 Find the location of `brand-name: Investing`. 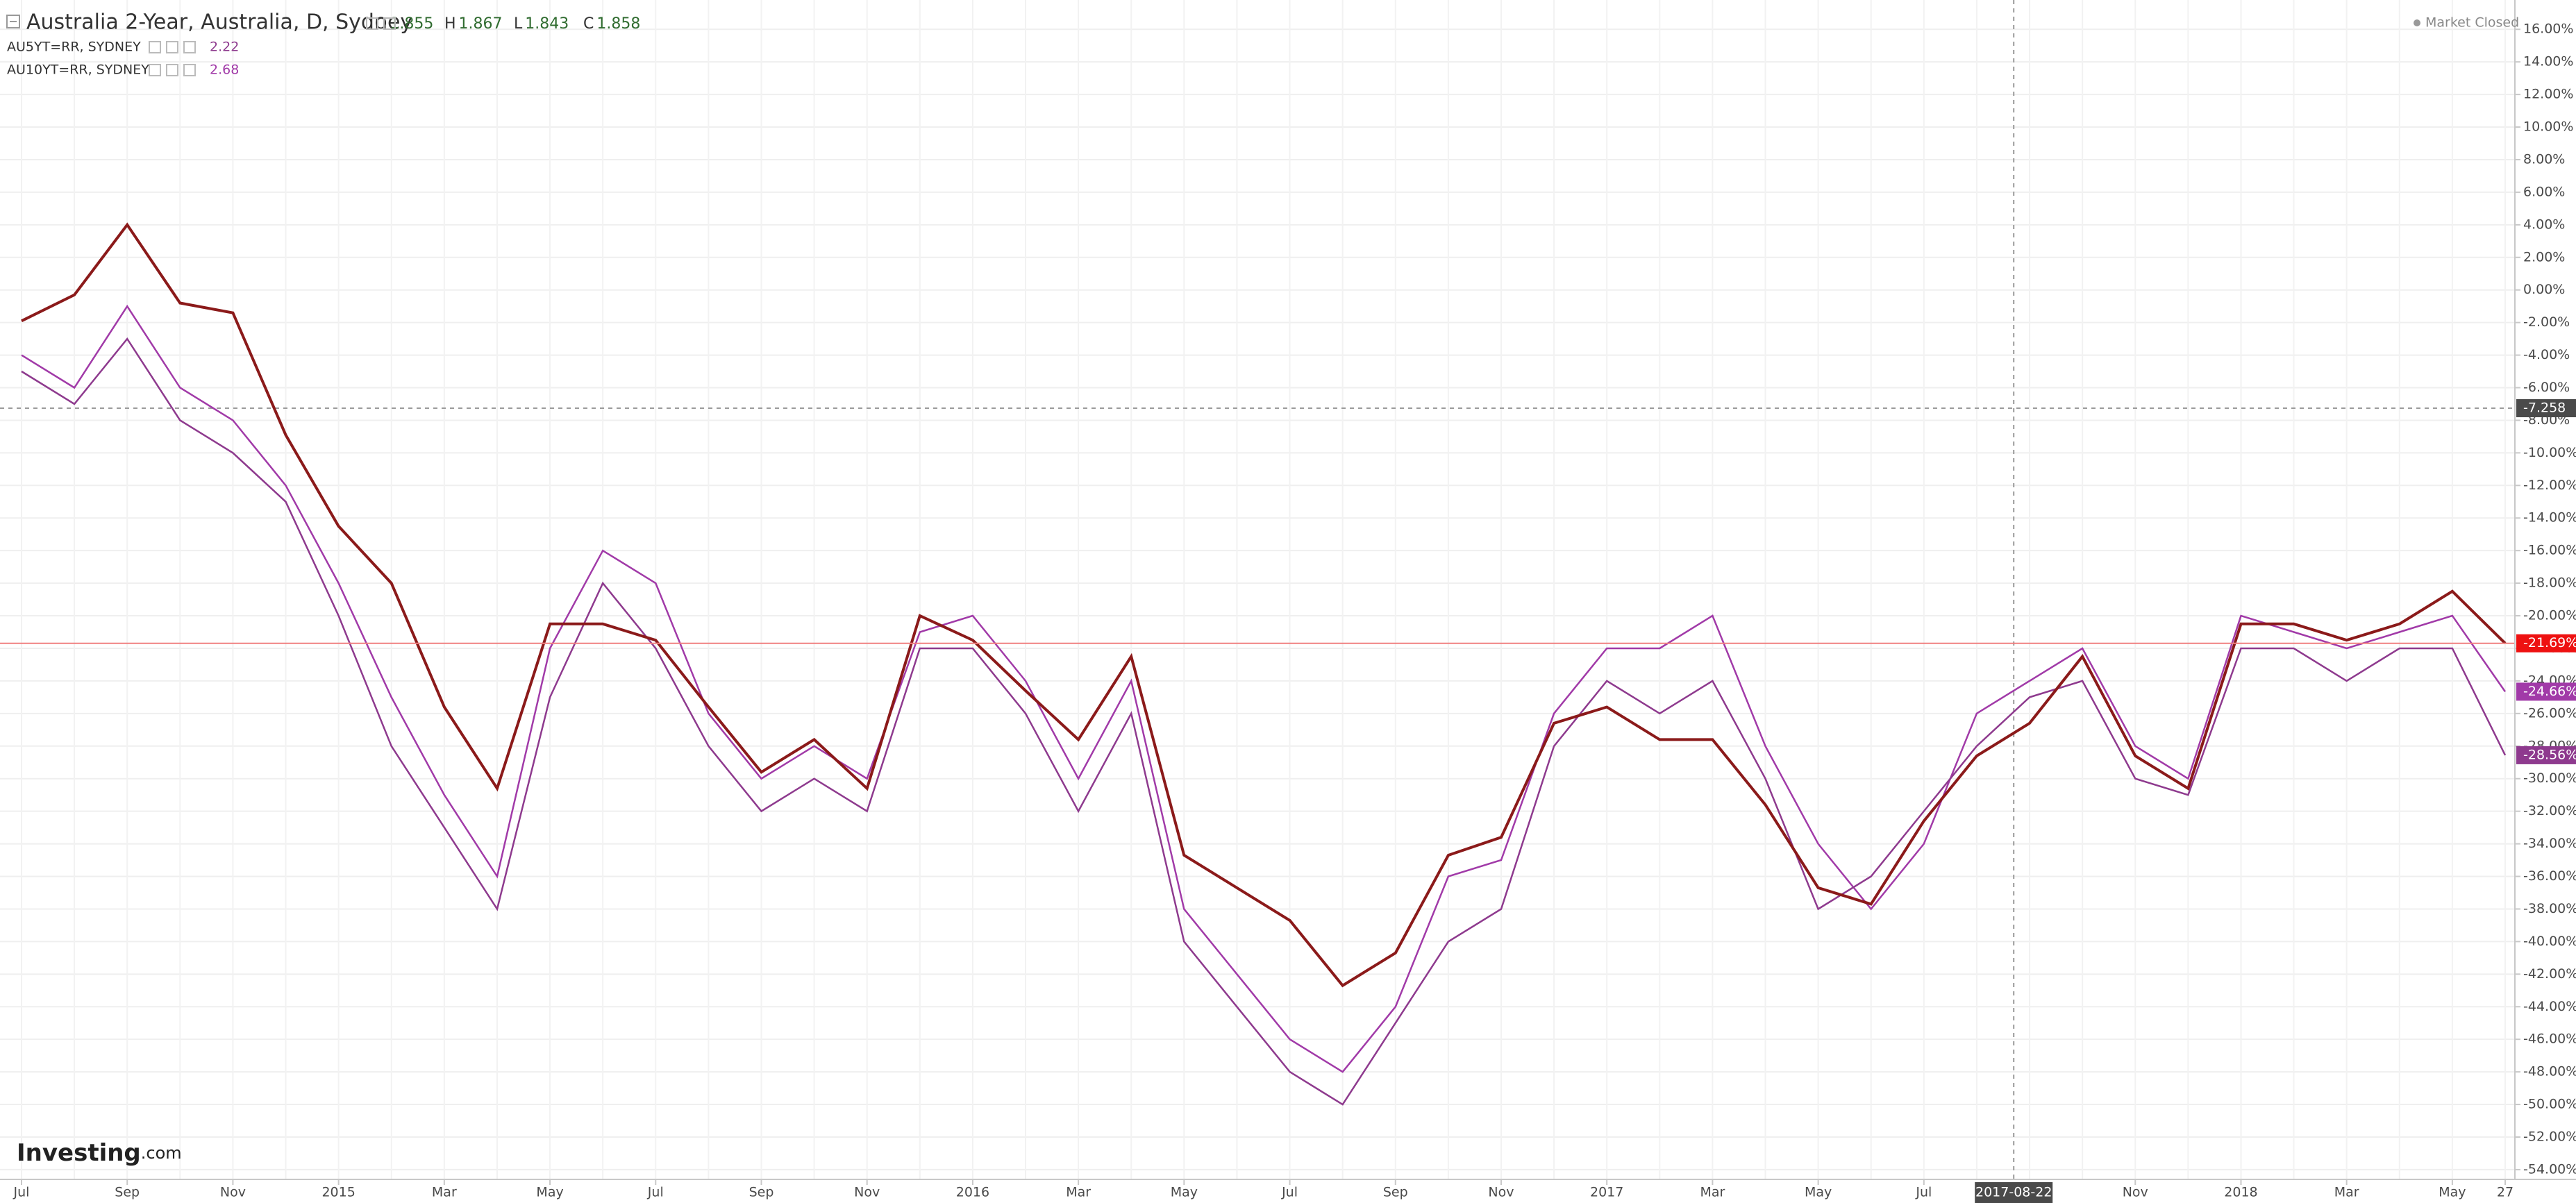

brand-name: Investing is located at coordinates (79, 1153).